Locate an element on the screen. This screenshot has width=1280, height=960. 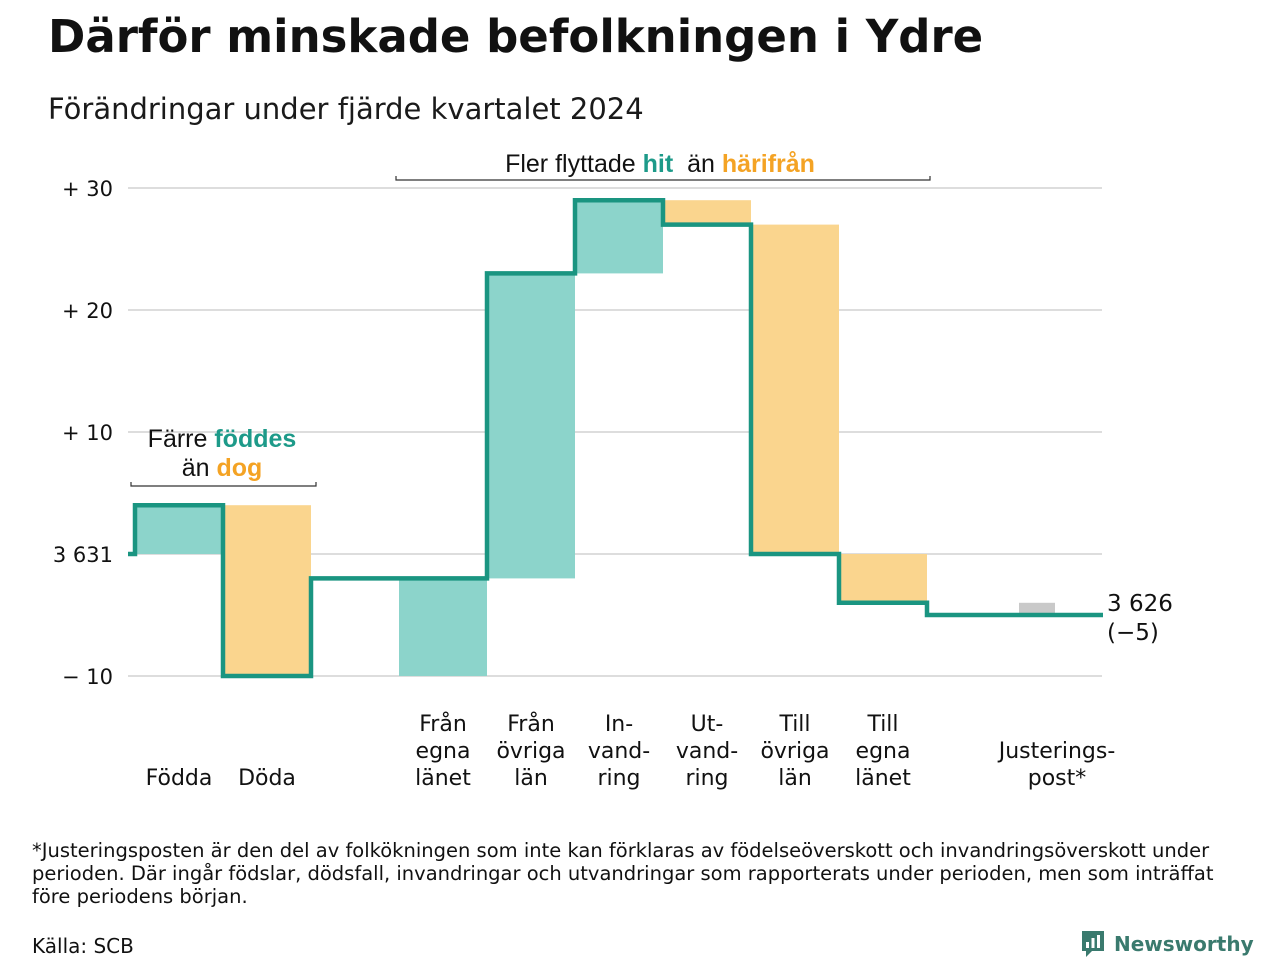
category-label: Justerings- is located at coordinates (1056, 751).